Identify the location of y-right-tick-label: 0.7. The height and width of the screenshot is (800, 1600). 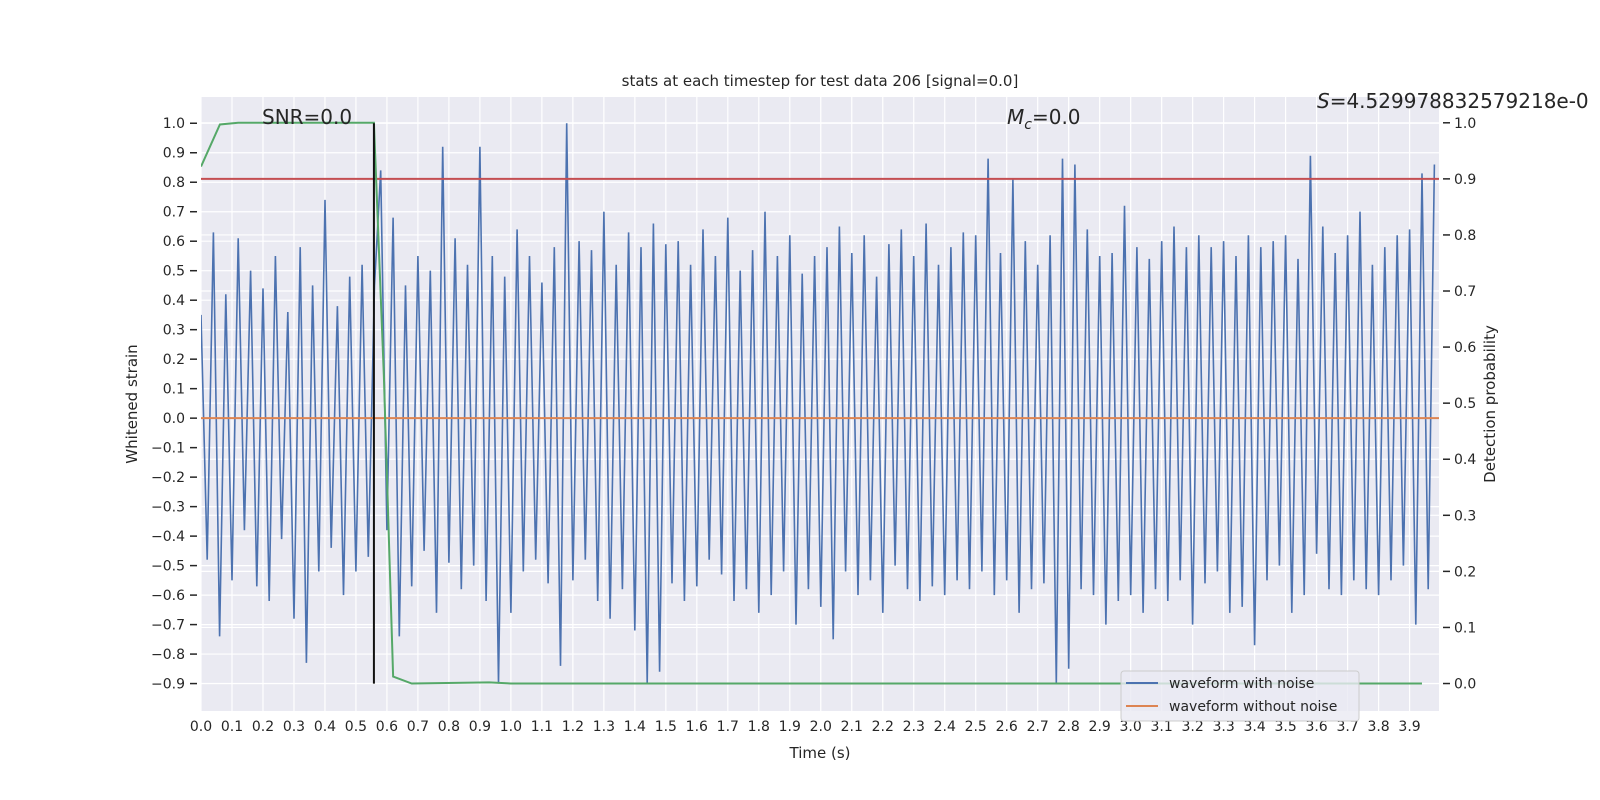
(1465, 292).